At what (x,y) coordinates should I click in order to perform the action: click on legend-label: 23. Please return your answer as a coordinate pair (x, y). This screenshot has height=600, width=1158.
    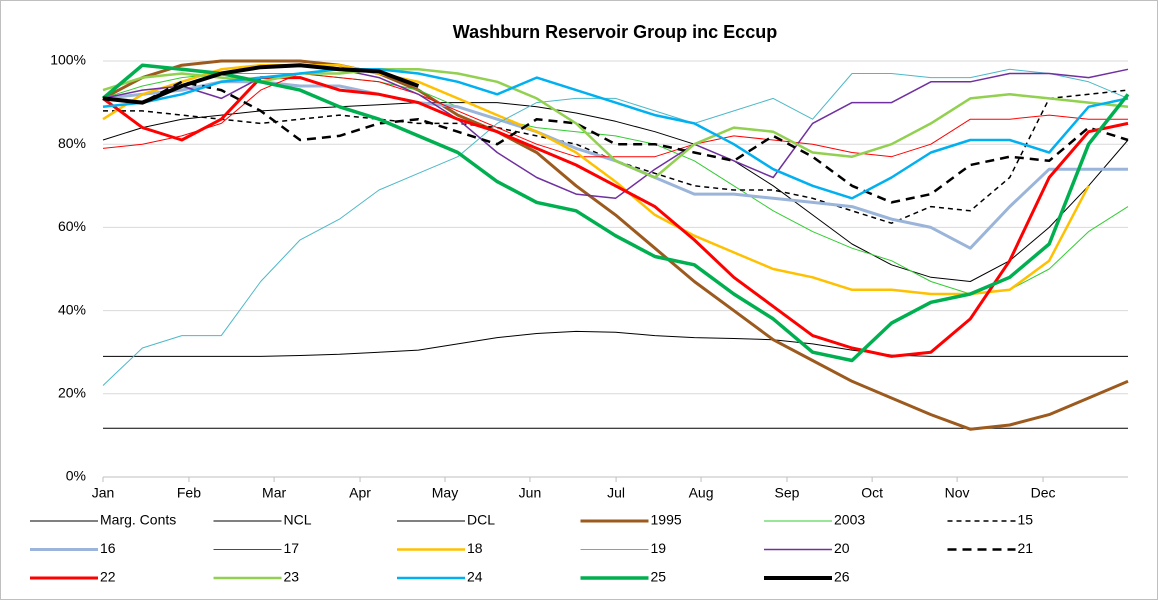
    Looking at the image, I should click on (292, 577).